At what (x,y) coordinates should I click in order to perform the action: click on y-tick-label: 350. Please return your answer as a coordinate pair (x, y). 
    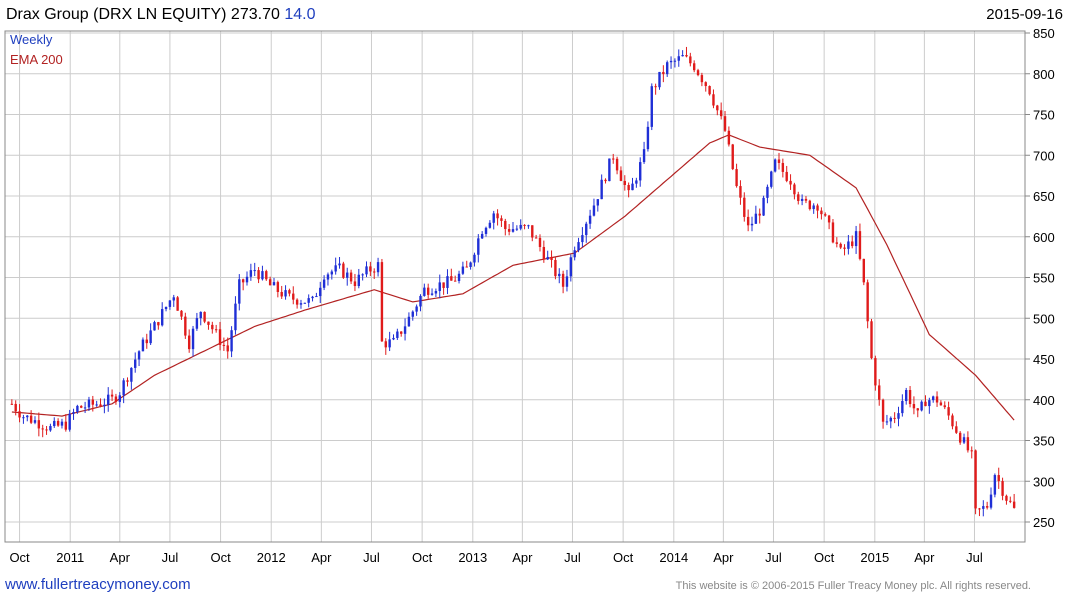
    Looking at the image, I should click on (1044, 441).